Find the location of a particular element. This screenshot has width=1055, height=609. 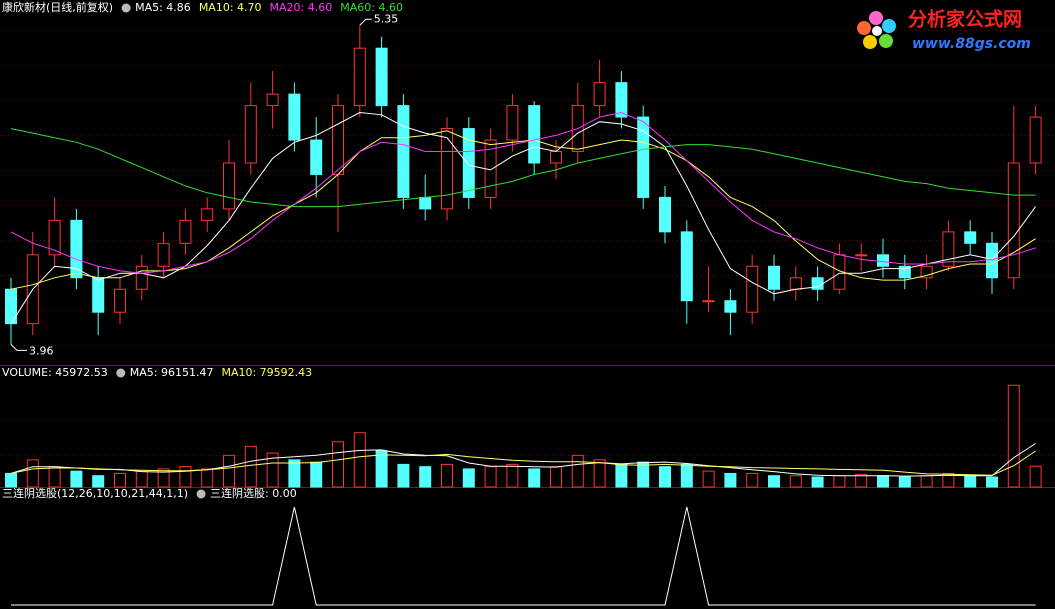

high-annotation: 5.35 is located at coordinates (386, 18).